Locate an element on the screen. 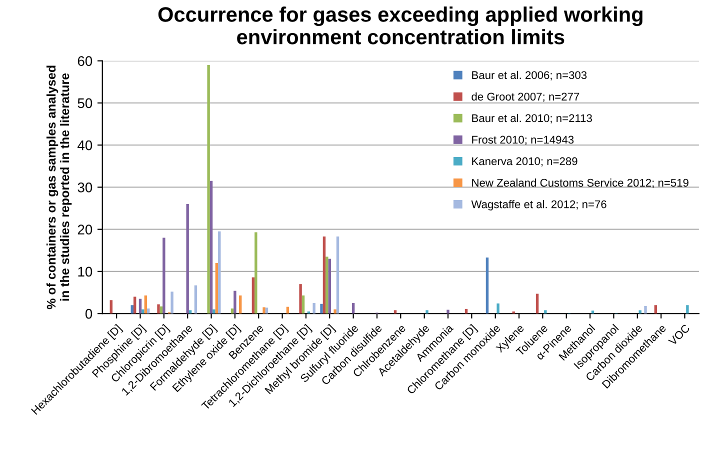  y-tick-label: 30 is located at coordinates (85, 187).